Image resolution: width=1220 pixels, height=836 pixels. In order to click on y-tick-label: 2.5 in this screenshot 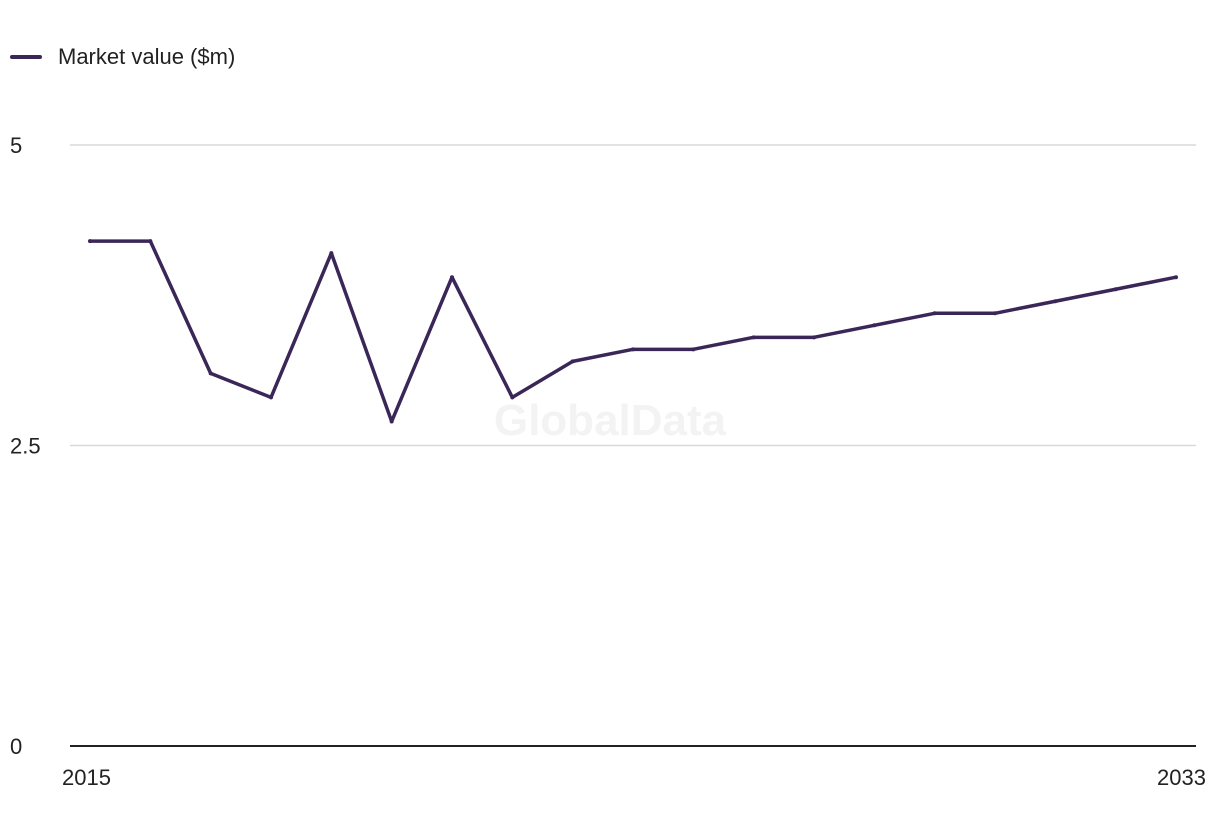, I will do `click(25, 446)`.